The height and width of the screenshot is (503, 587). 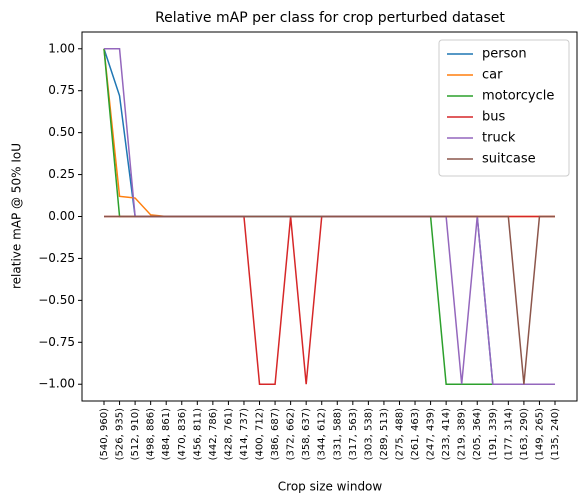 I want to click on y-tick-label: 0.00, so click(x=61, y=216).